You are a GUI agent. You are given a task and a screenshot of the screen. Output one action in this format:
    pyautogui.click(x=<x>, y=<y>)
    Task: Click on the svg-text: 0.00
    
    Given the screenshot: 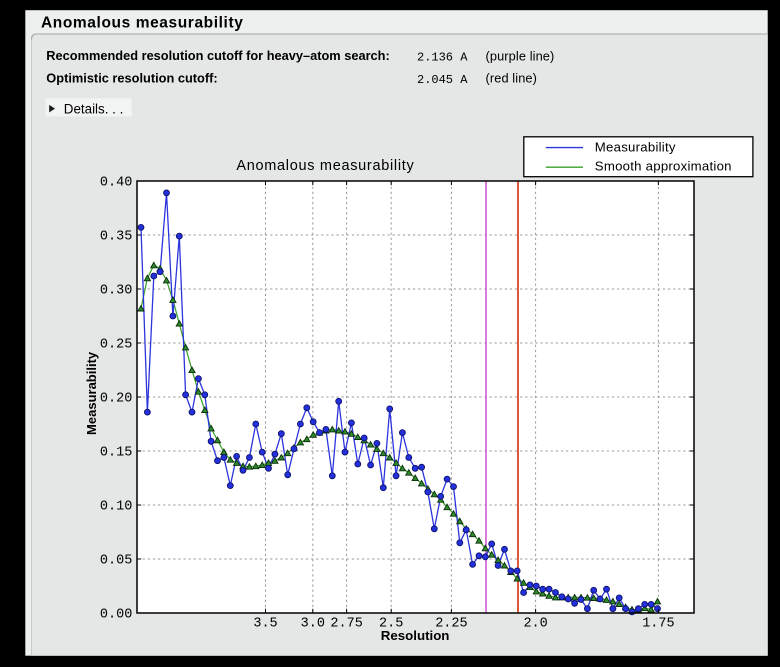 What is the action you would take?
    pyautogui.click(x=116, y=615)
    